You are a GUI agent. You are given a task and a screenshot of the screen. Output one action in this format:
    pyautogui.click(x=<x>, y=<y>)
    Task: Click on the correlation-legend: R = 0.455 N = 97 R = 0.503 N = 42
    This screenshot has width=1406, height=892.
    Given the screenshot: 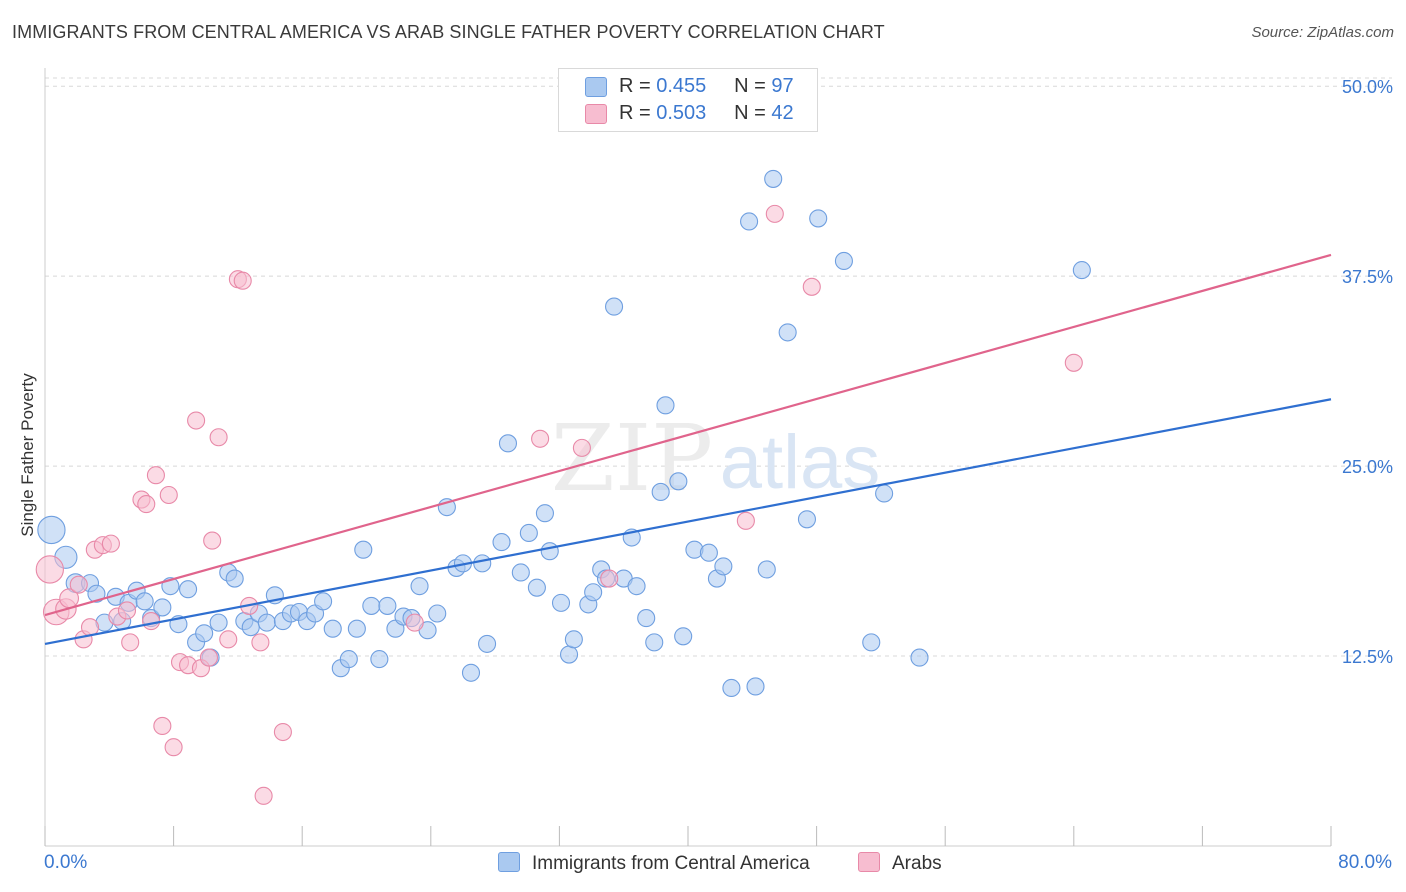 What is the action you would take?
    pyautogui.click(x=688, y=100)
    